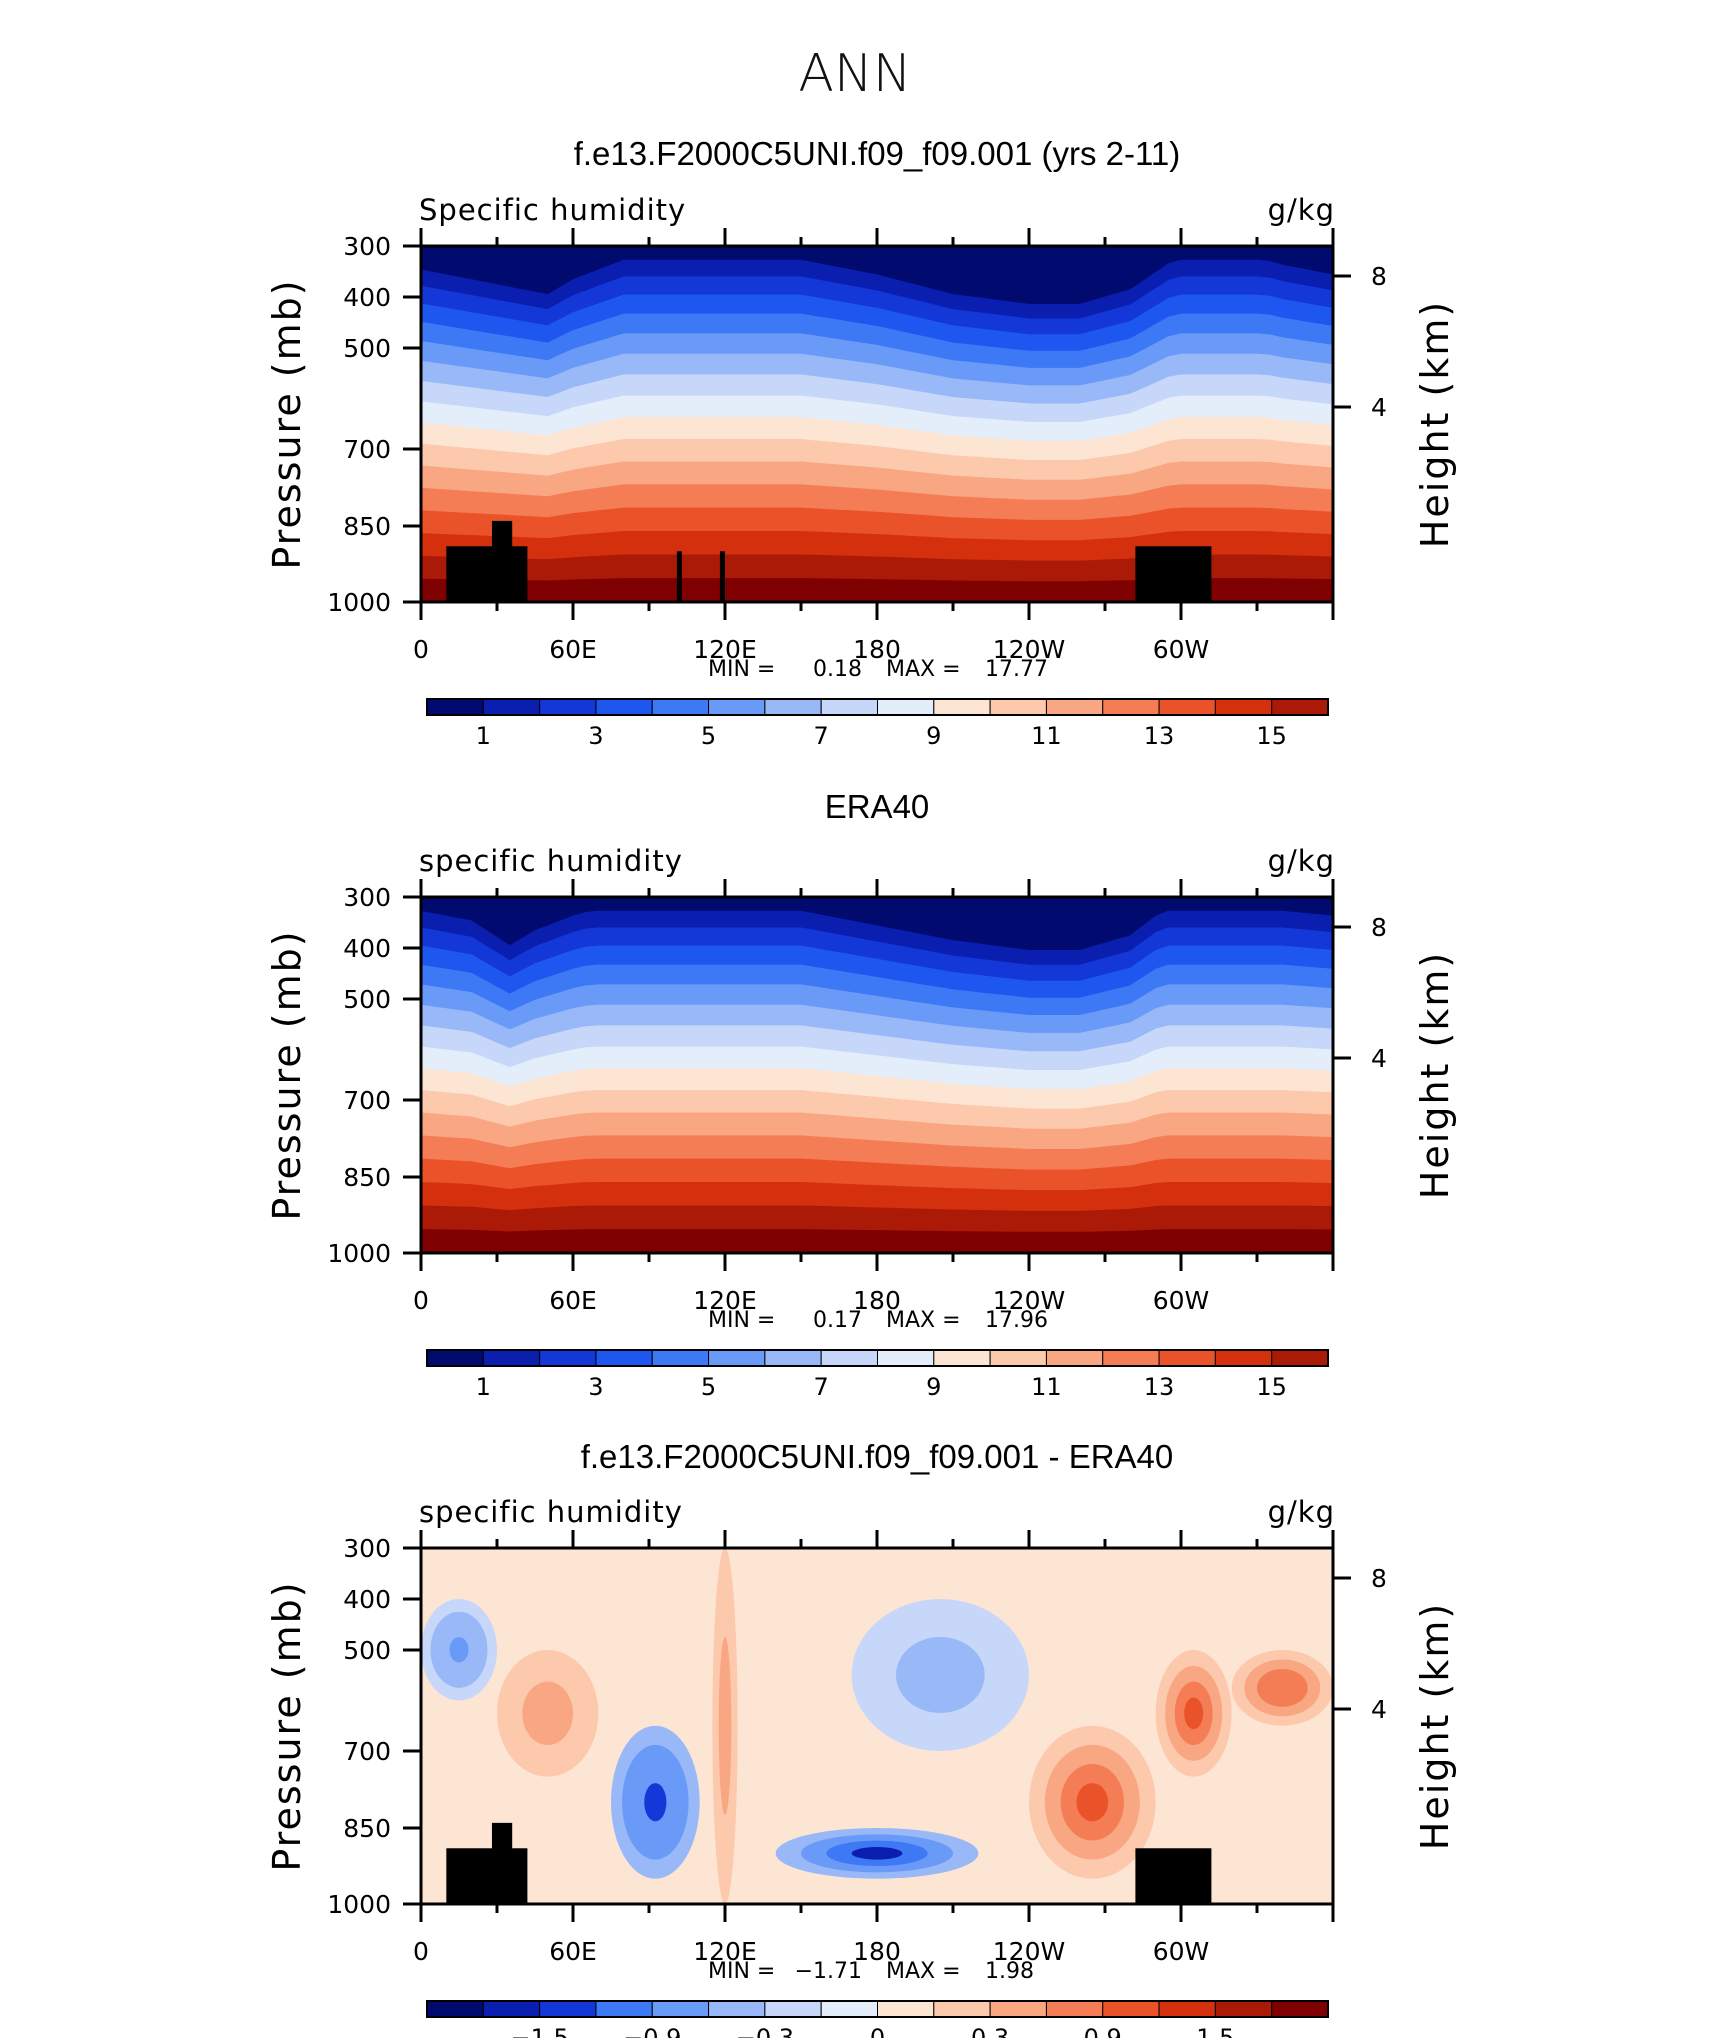  I want to click on units-label: g/kg, so click(1301, 1512).